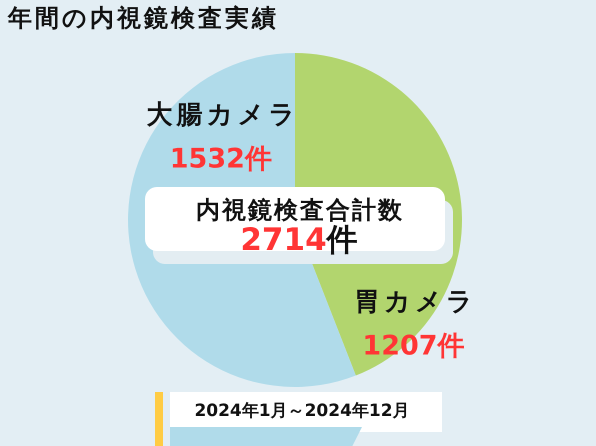 This screenshot has height=446, width=596. I want to click on text: 内視鏡検査合計数, so click(300, 210).